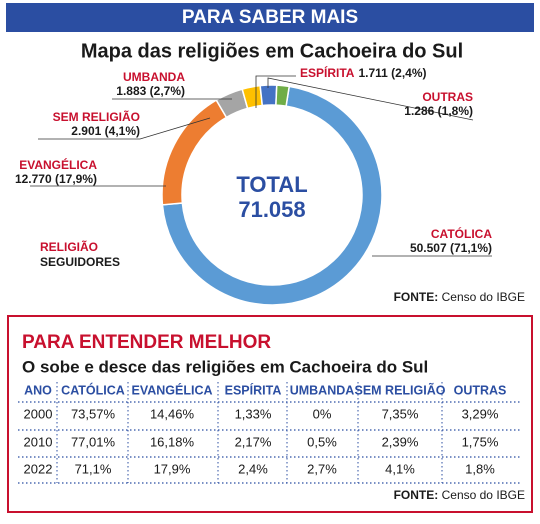  What do you see at coordinates (93, 441) in the screenshot?
I see `table-cell: 77,01%` at bounding box center [93, 441].